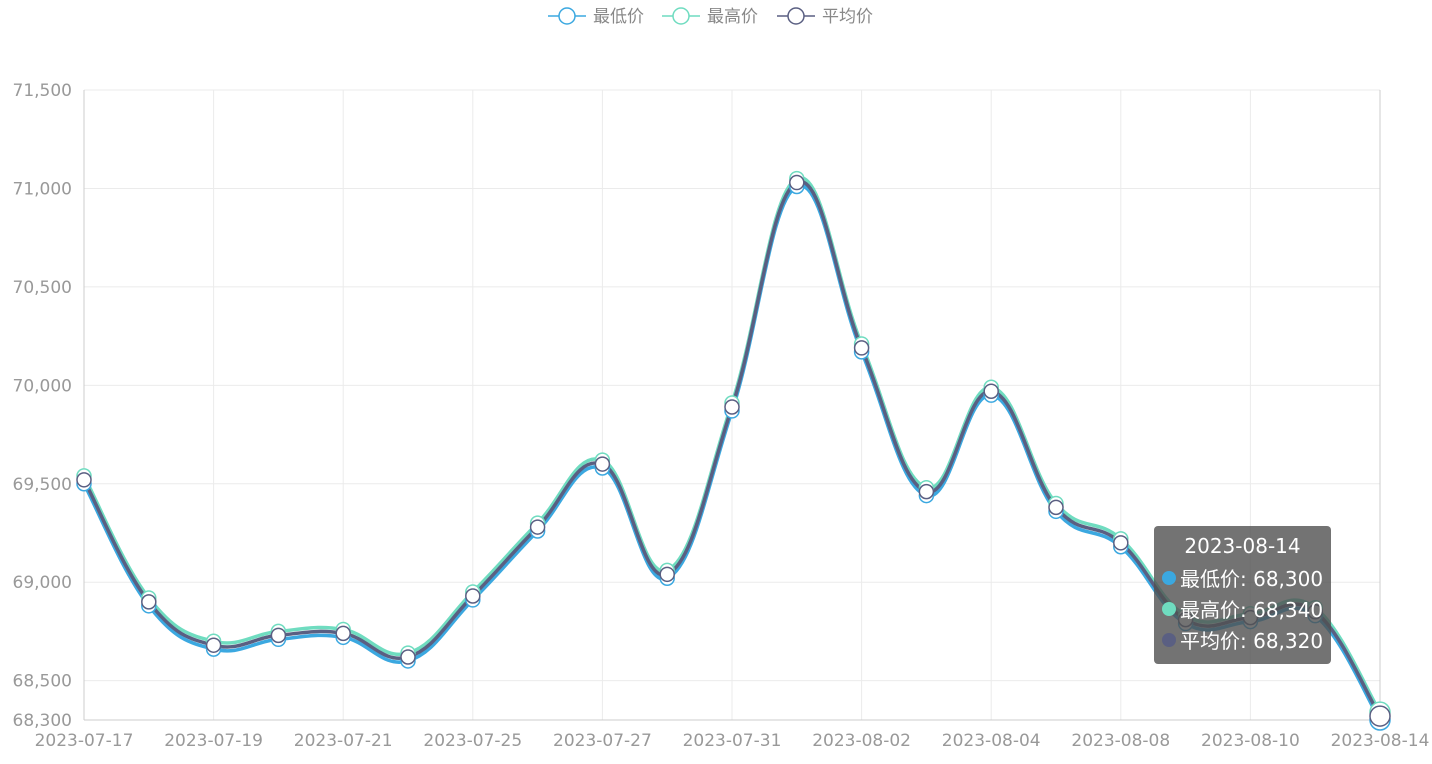 The image size is (1432, 764). What do you see at coordinates (732, 741) in the screenshot?
I see `x-tick-label: 2023-07-31` at bounding box center [732, 741].